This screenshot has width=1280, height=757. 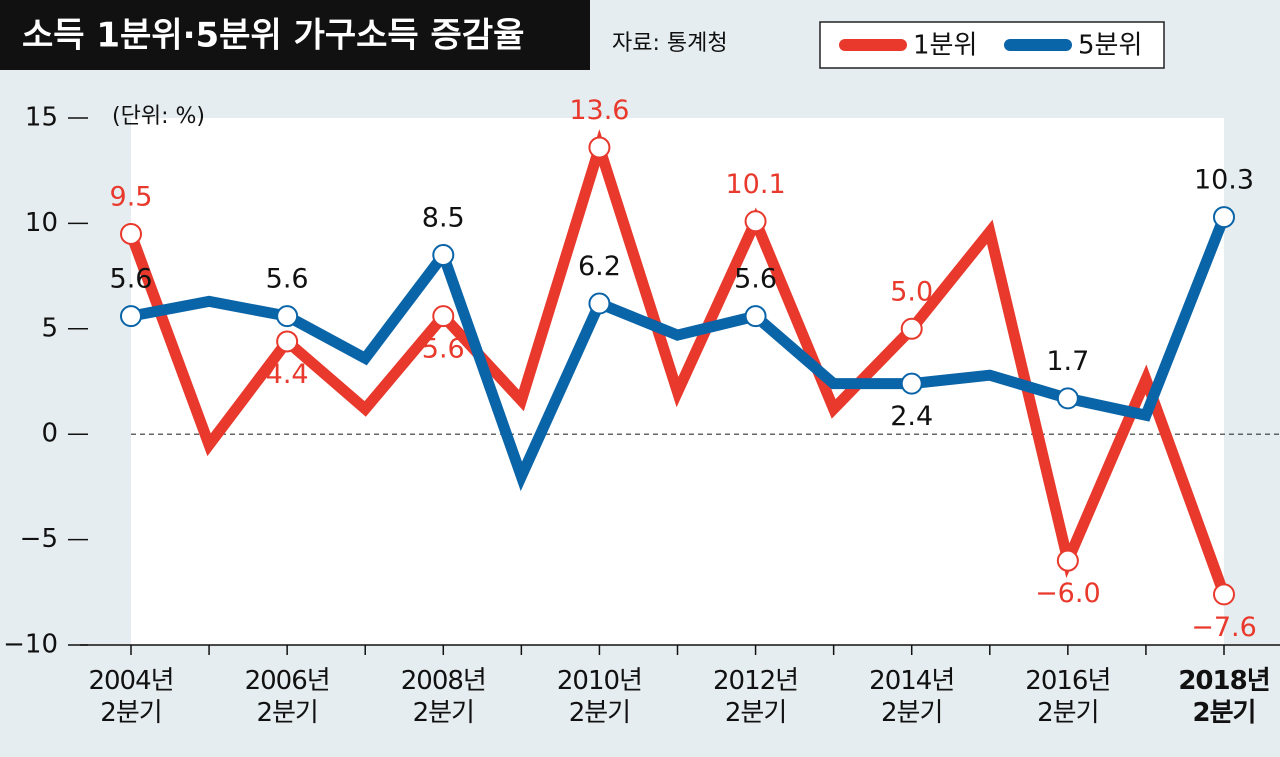 What do you see at coordinates (1224, 697) in the screenshot?
I see `x-tick-label: 2018년 2분기` at bounding box center [1224, 697].